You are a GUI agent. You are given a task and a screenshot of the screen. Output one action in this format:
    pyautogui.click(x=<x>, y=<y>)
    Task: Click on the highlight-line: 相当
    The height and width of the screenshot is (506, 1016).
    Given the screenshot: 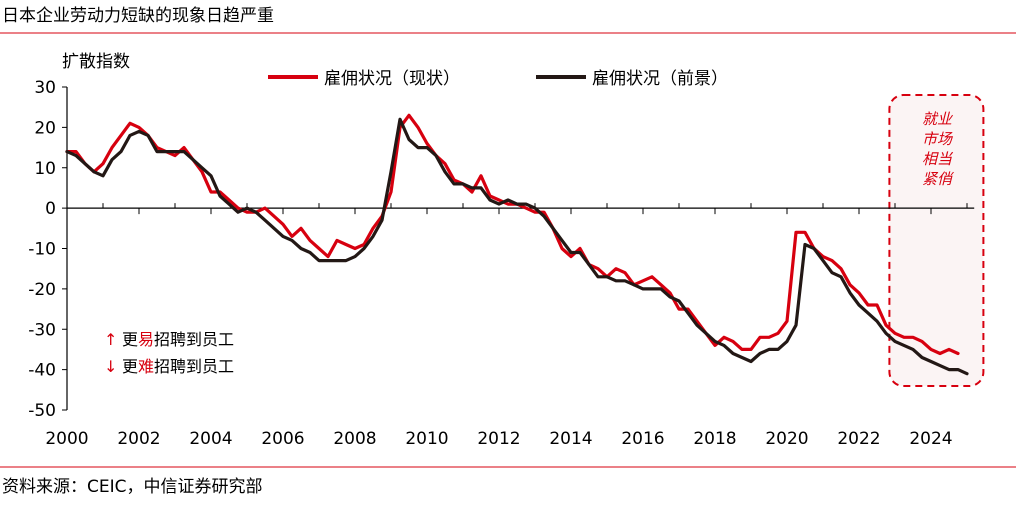 What is the action you would take?
    pyautogui.click(x=938, y=159)
    